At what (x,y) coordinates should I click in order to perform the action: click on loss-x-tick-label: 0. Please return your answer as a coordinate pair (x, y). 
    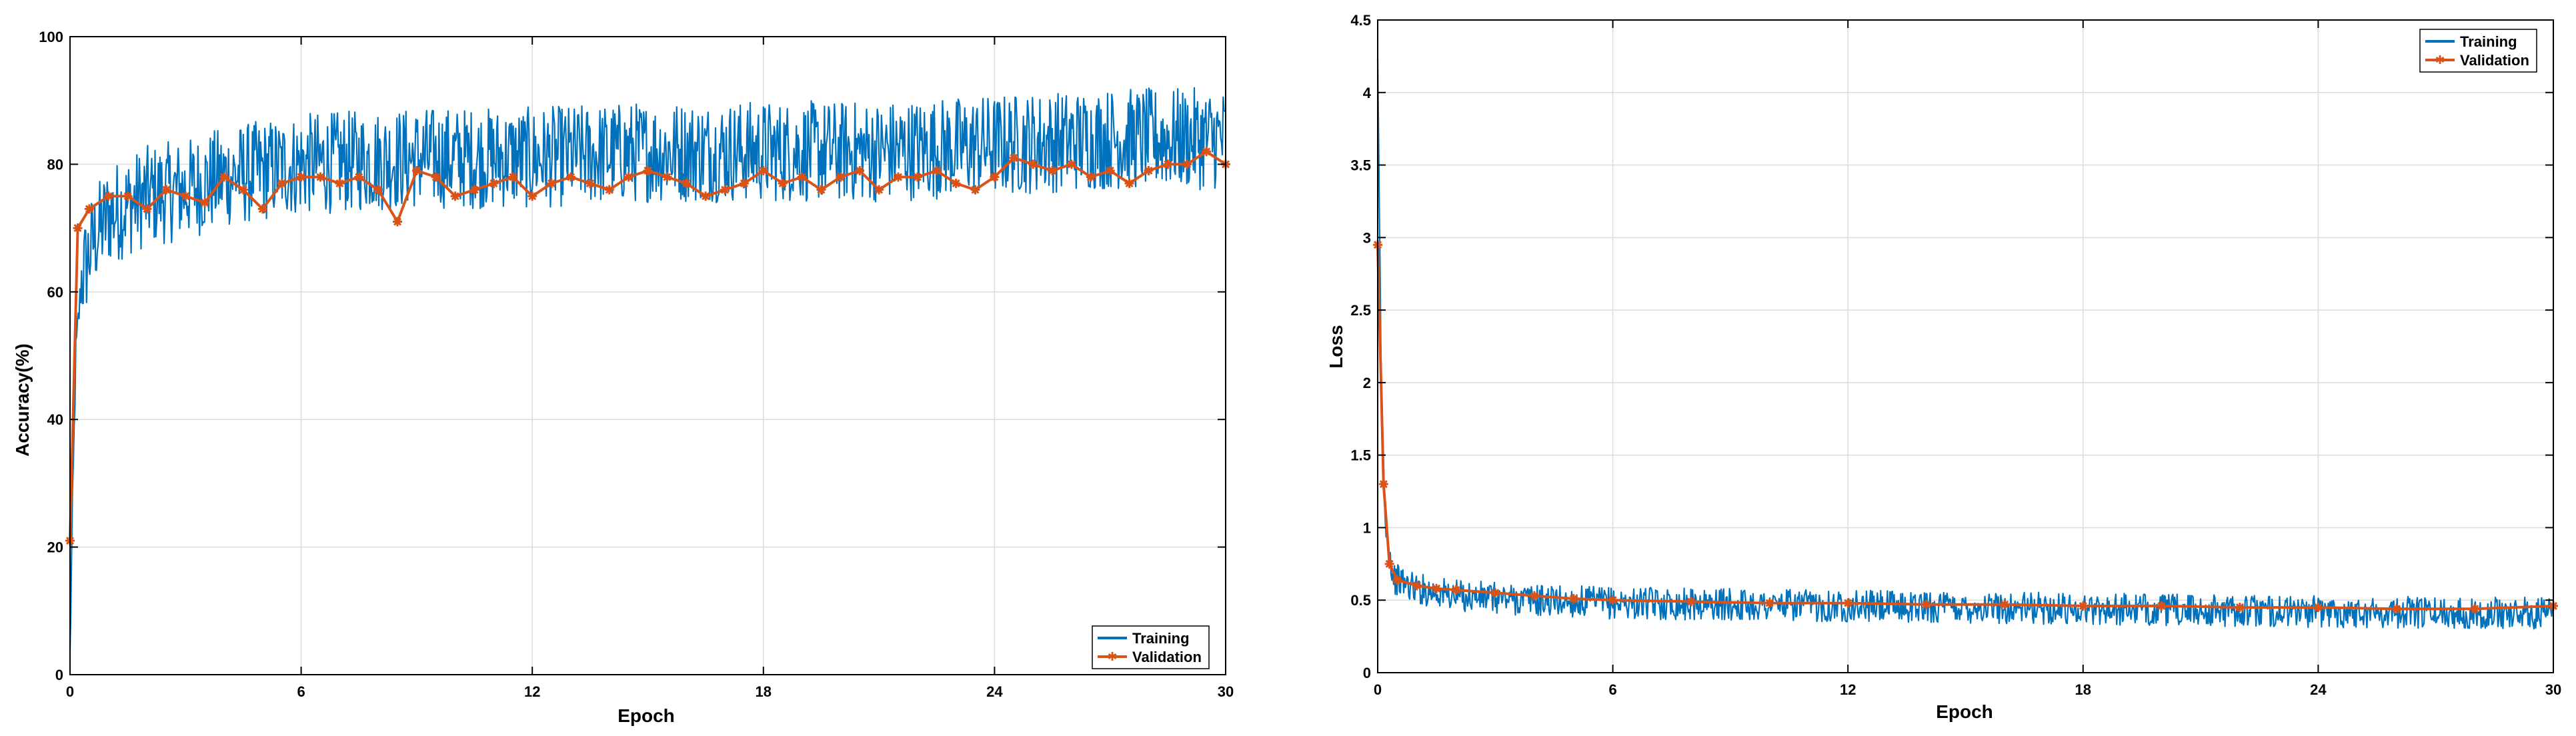
    Looking at the image, I should click on (1378, 689).